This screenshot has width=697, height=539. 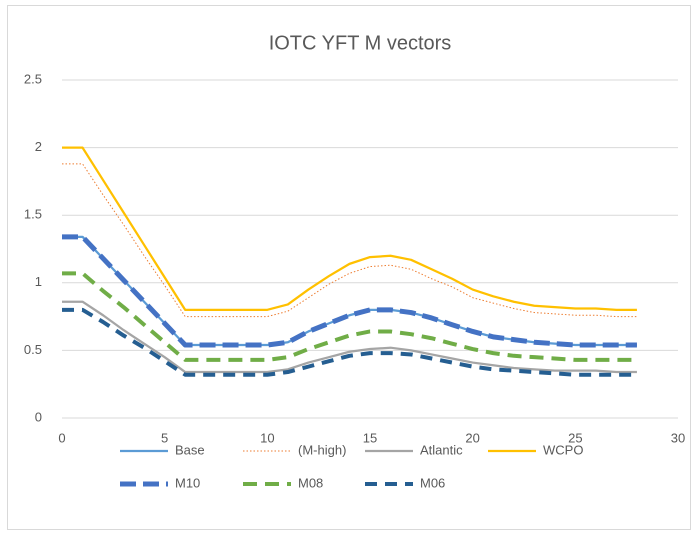 I want to click on chart-title: IOTC YFT M vectors, so click(x=360, y=43).